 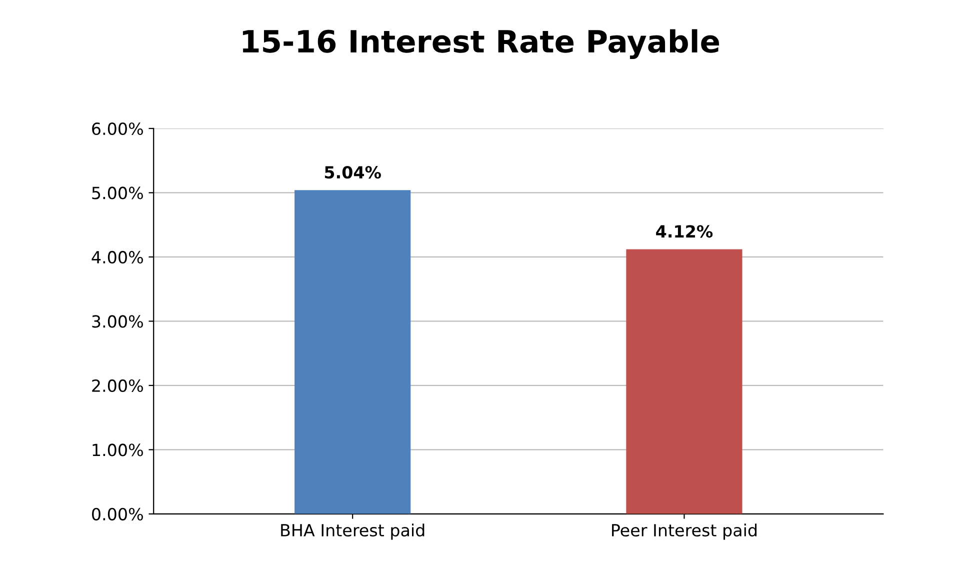 What do you see at coordinates (352, 172) in the screenshot?
I see `data-label: 5.04%` at bounding box center [352, 172].